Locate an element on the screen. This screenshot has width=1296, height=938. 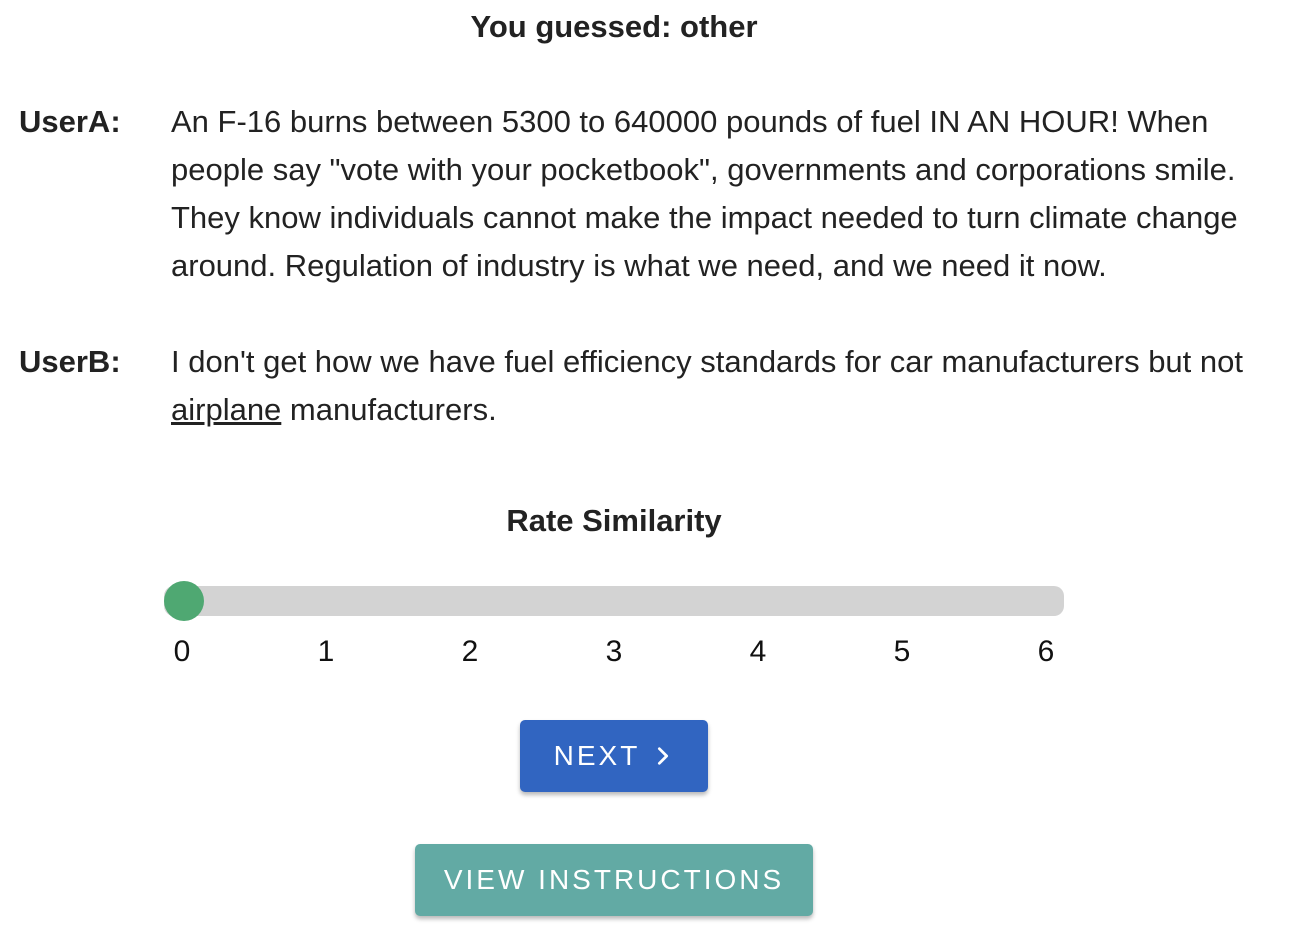
next-button: NEXT is located at coordinates (614, 756).